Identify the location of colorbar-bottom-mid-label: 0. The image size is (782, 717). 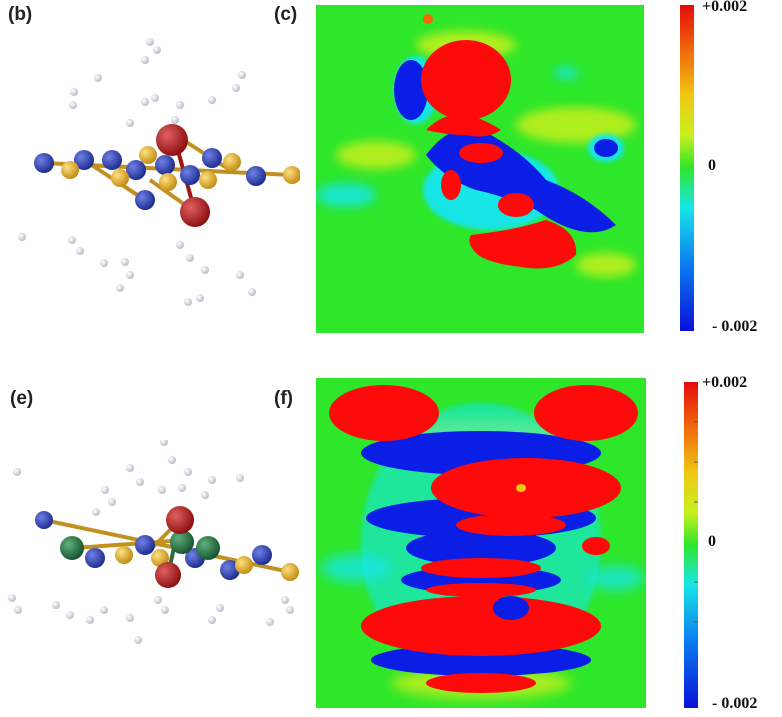
(712, 541).